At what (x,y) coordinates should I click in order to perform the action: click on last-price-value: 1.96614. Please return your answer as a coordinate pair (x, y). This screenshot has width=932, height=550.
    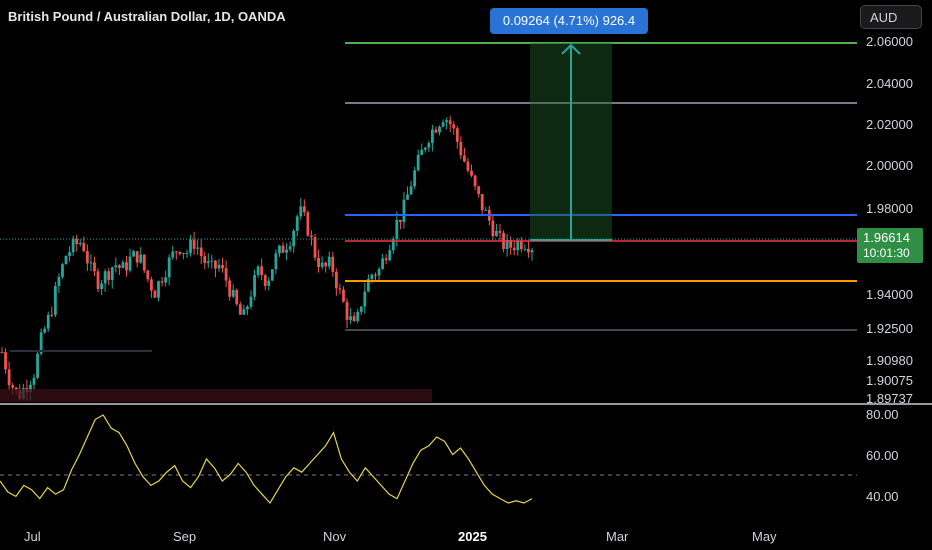
    Looking at the image, I should click on (886, 237).